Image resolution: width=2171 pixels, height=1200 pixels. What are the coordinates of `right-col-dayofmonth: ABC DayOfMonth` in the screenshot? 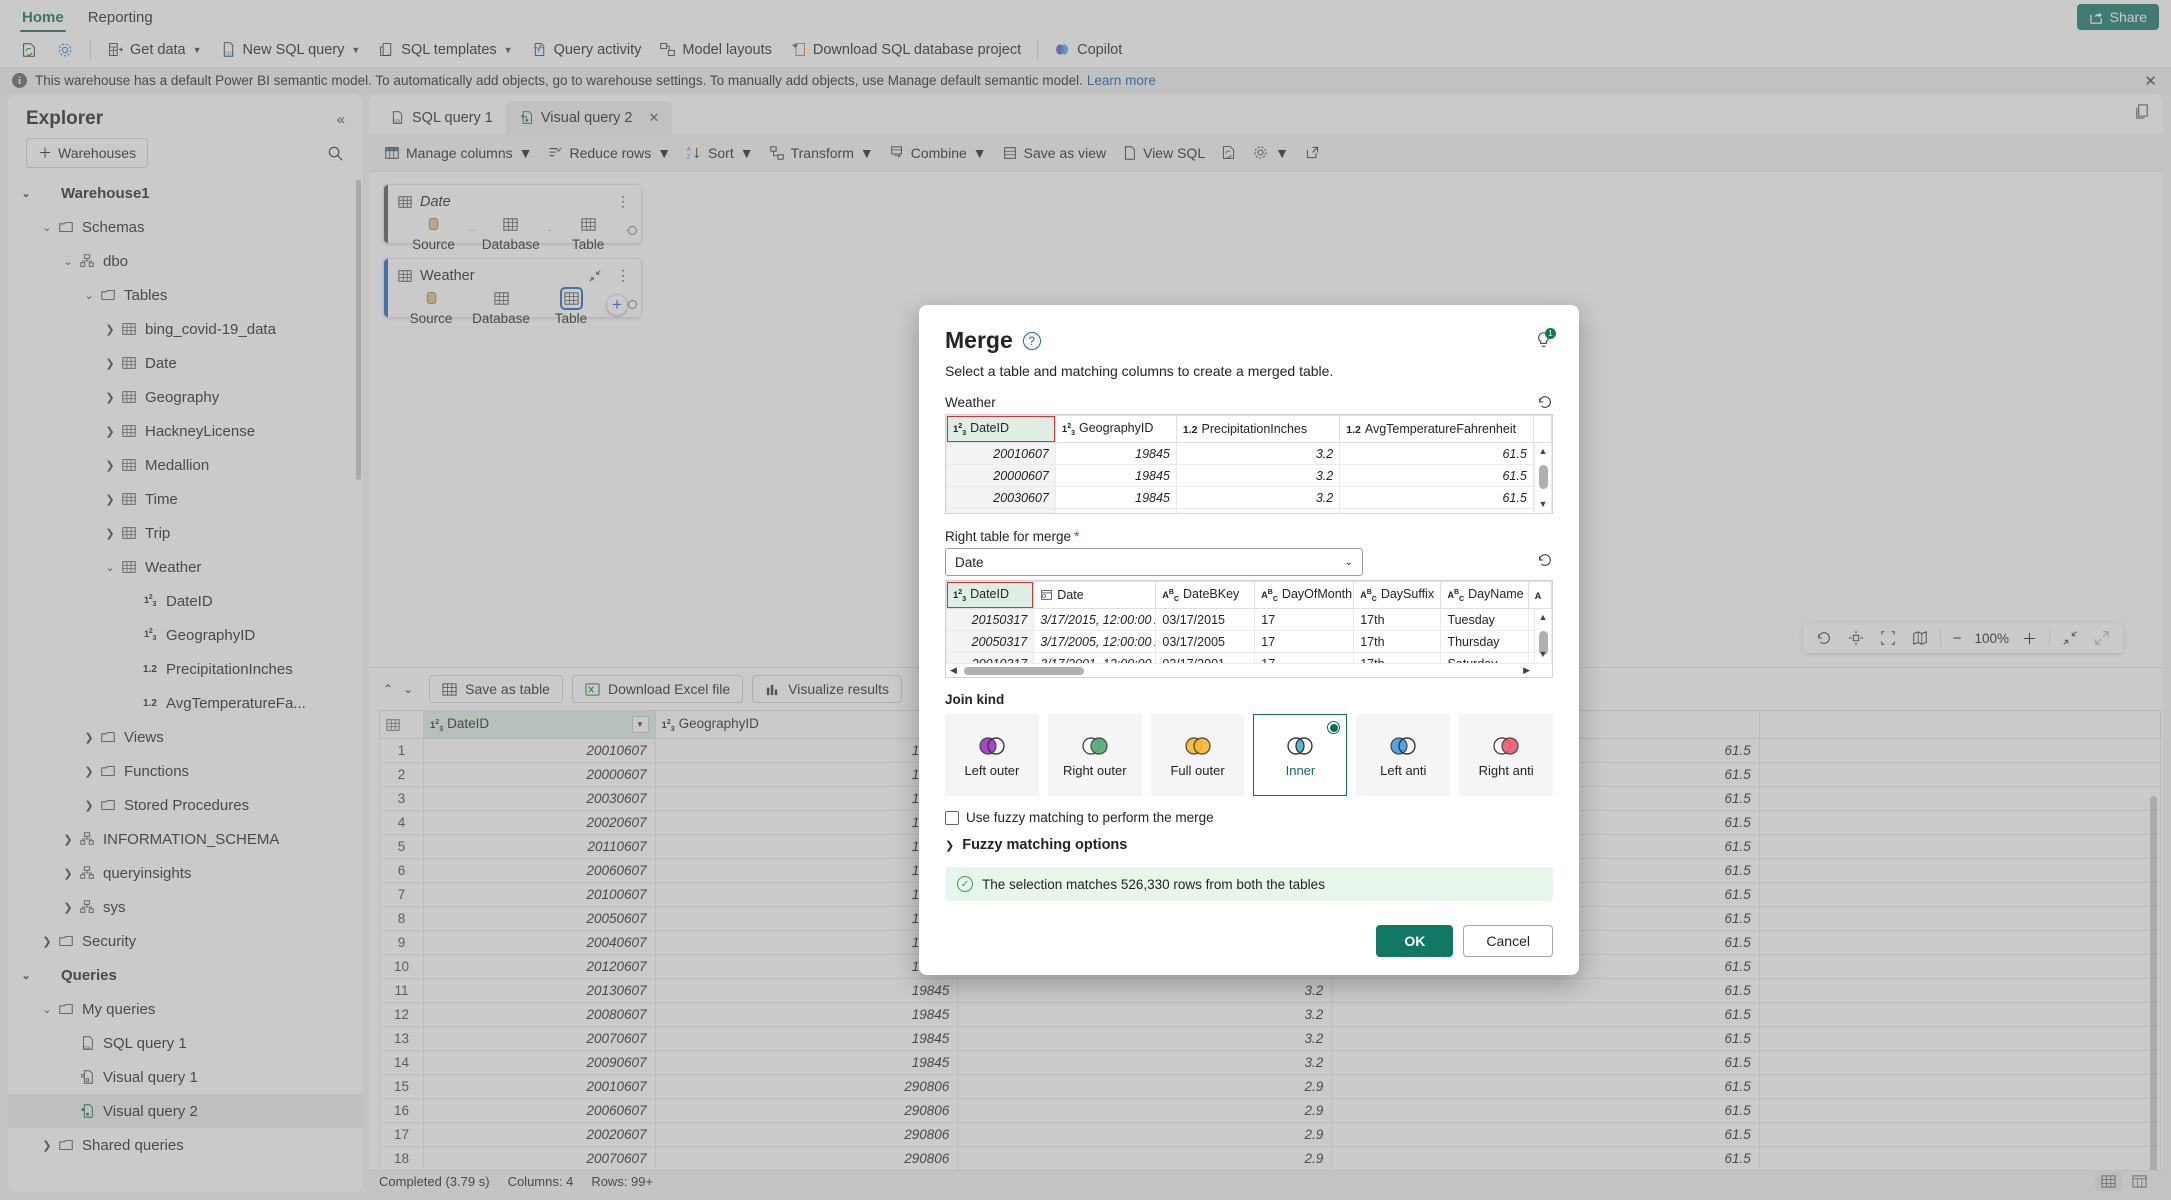 It's located at (1304, 595).